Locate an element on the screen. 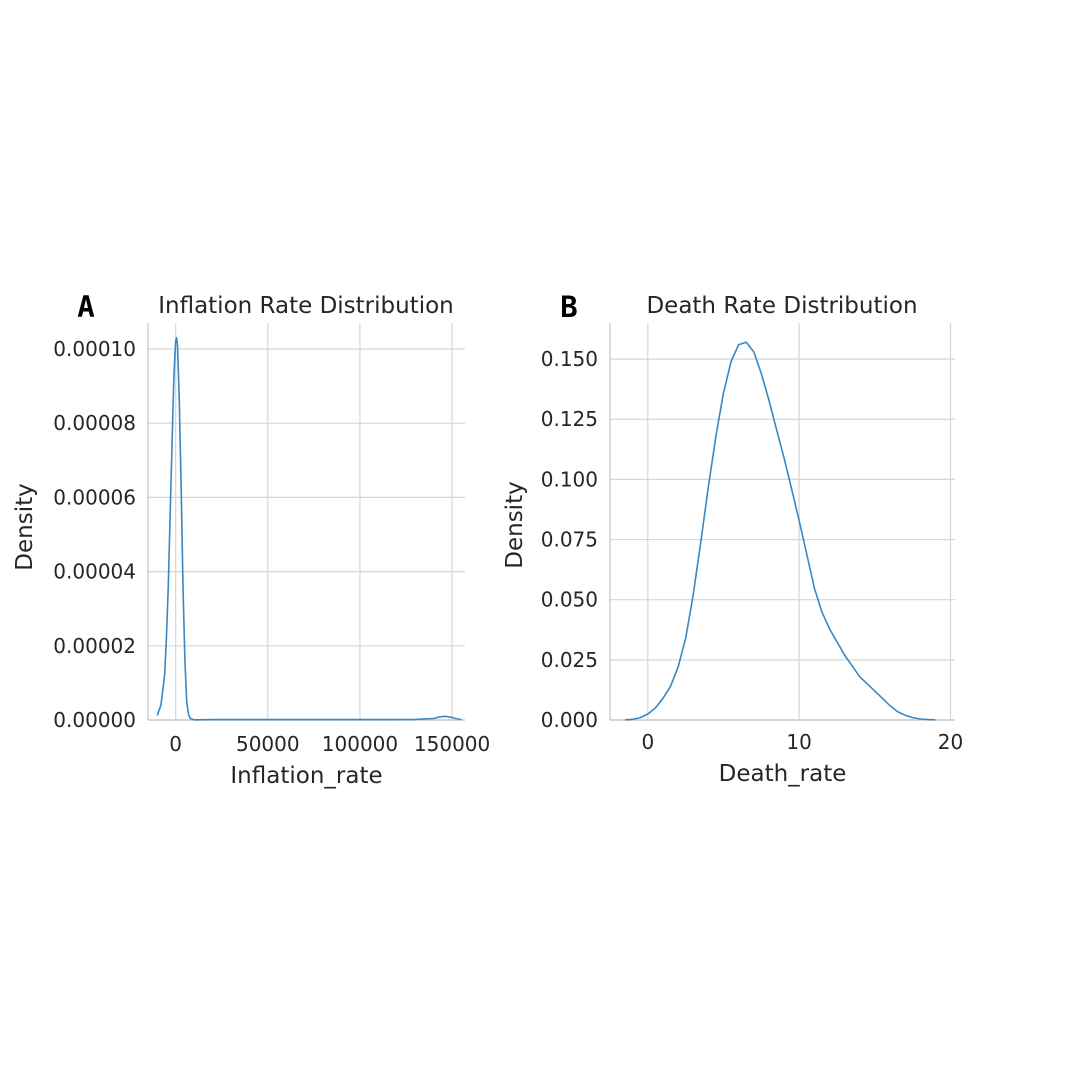 The width and height of the screenshot is (1080, 1085). x-tick-label: 50000 is located at coordinates (268, 744).